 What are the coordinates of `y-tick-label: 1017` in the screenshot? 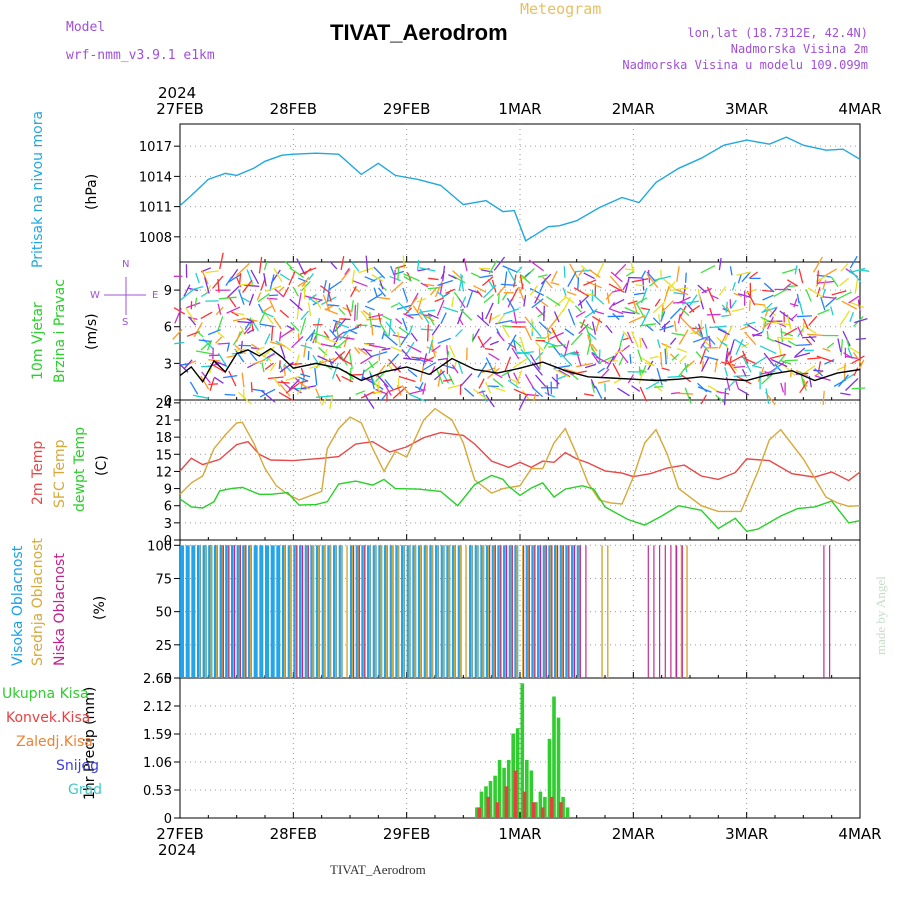 It's located at (155, 147).